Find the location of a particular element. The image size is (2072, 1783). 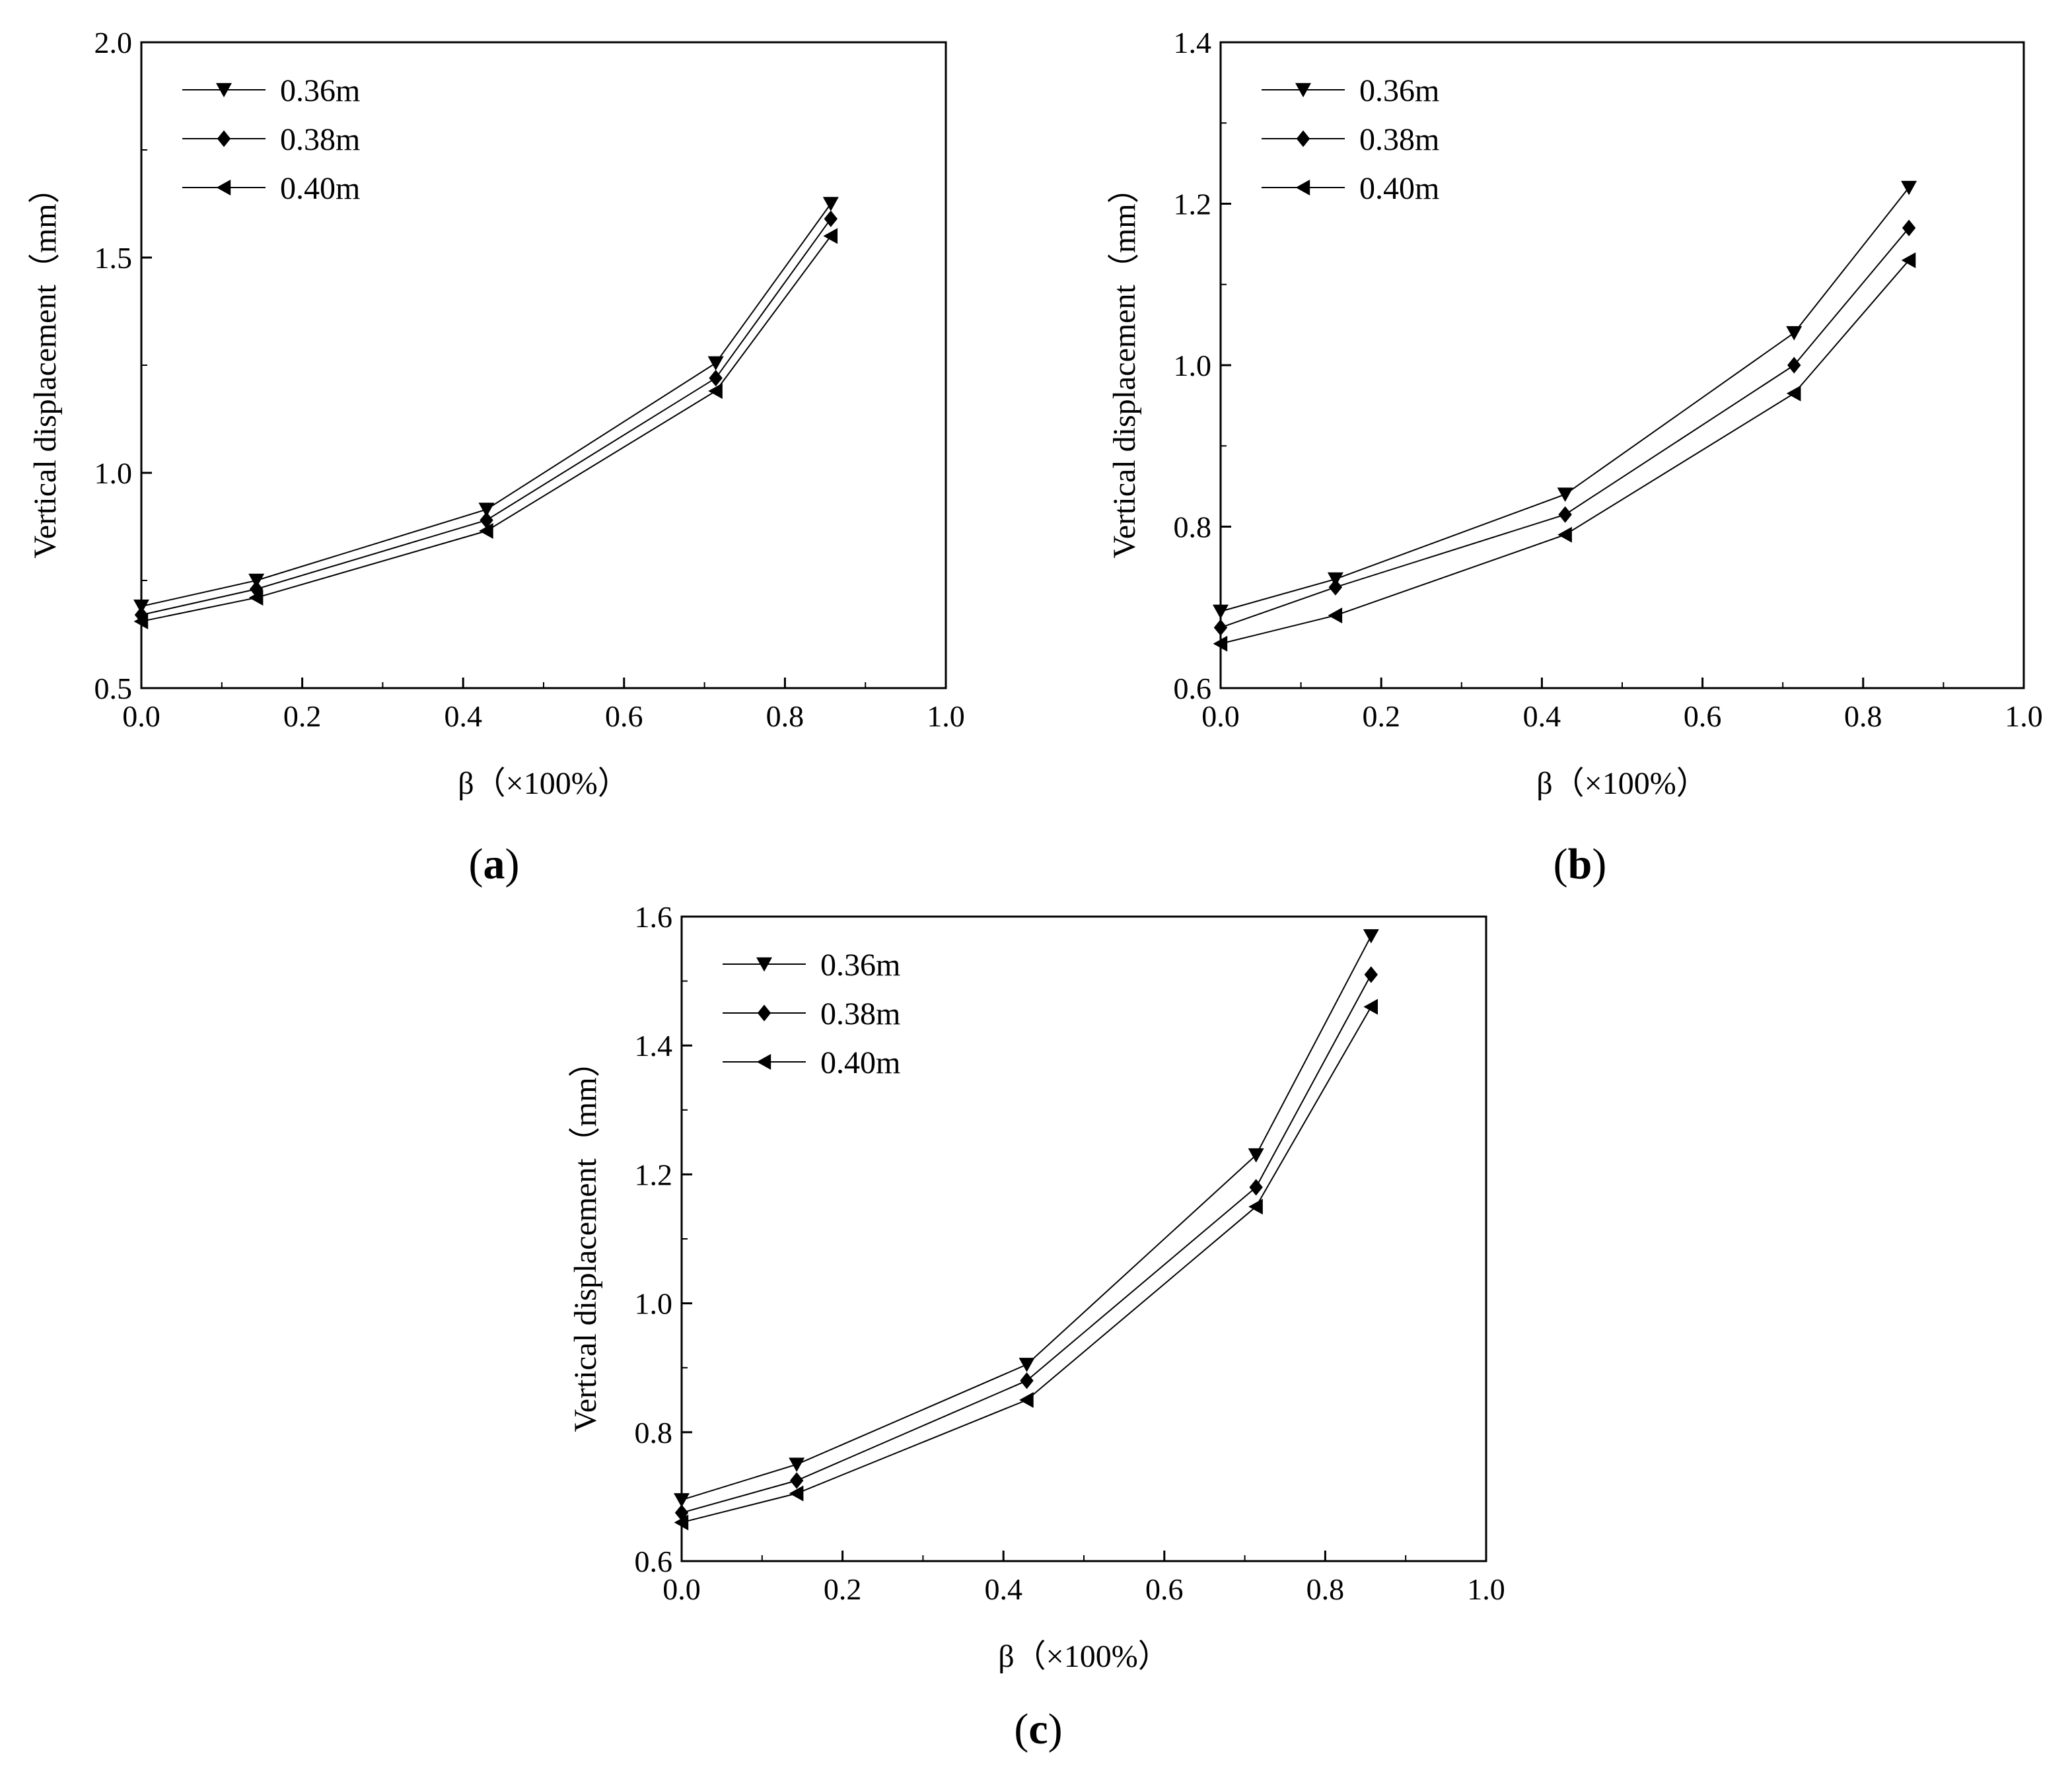

y-tick-label: 2.0 is located at coordinates (113, 42).